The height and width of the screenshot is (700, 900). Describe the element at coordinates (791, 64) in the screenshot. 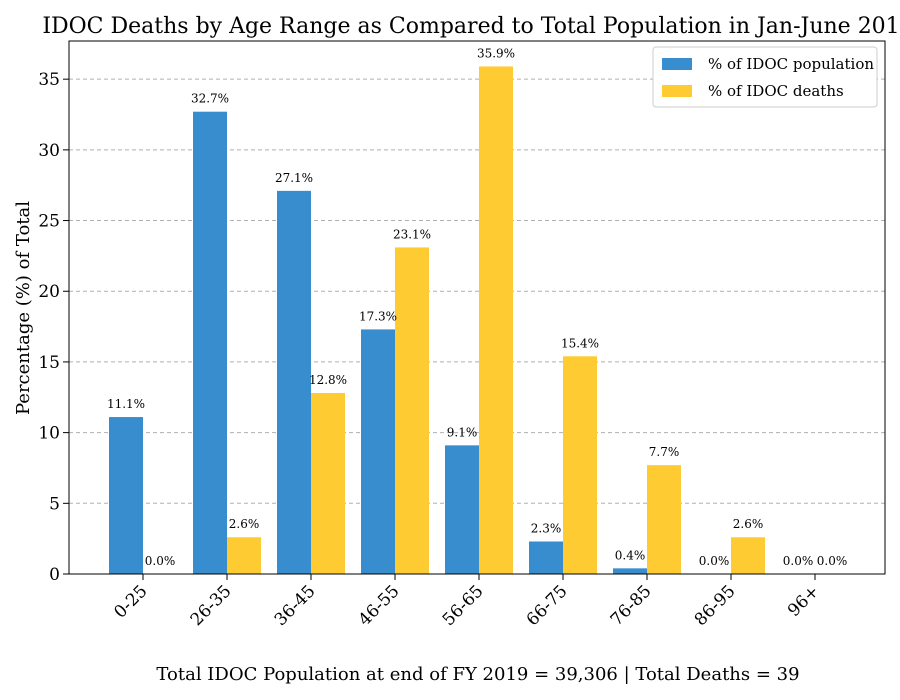

I see `legend-label-population: % of IDOC population` at that location.